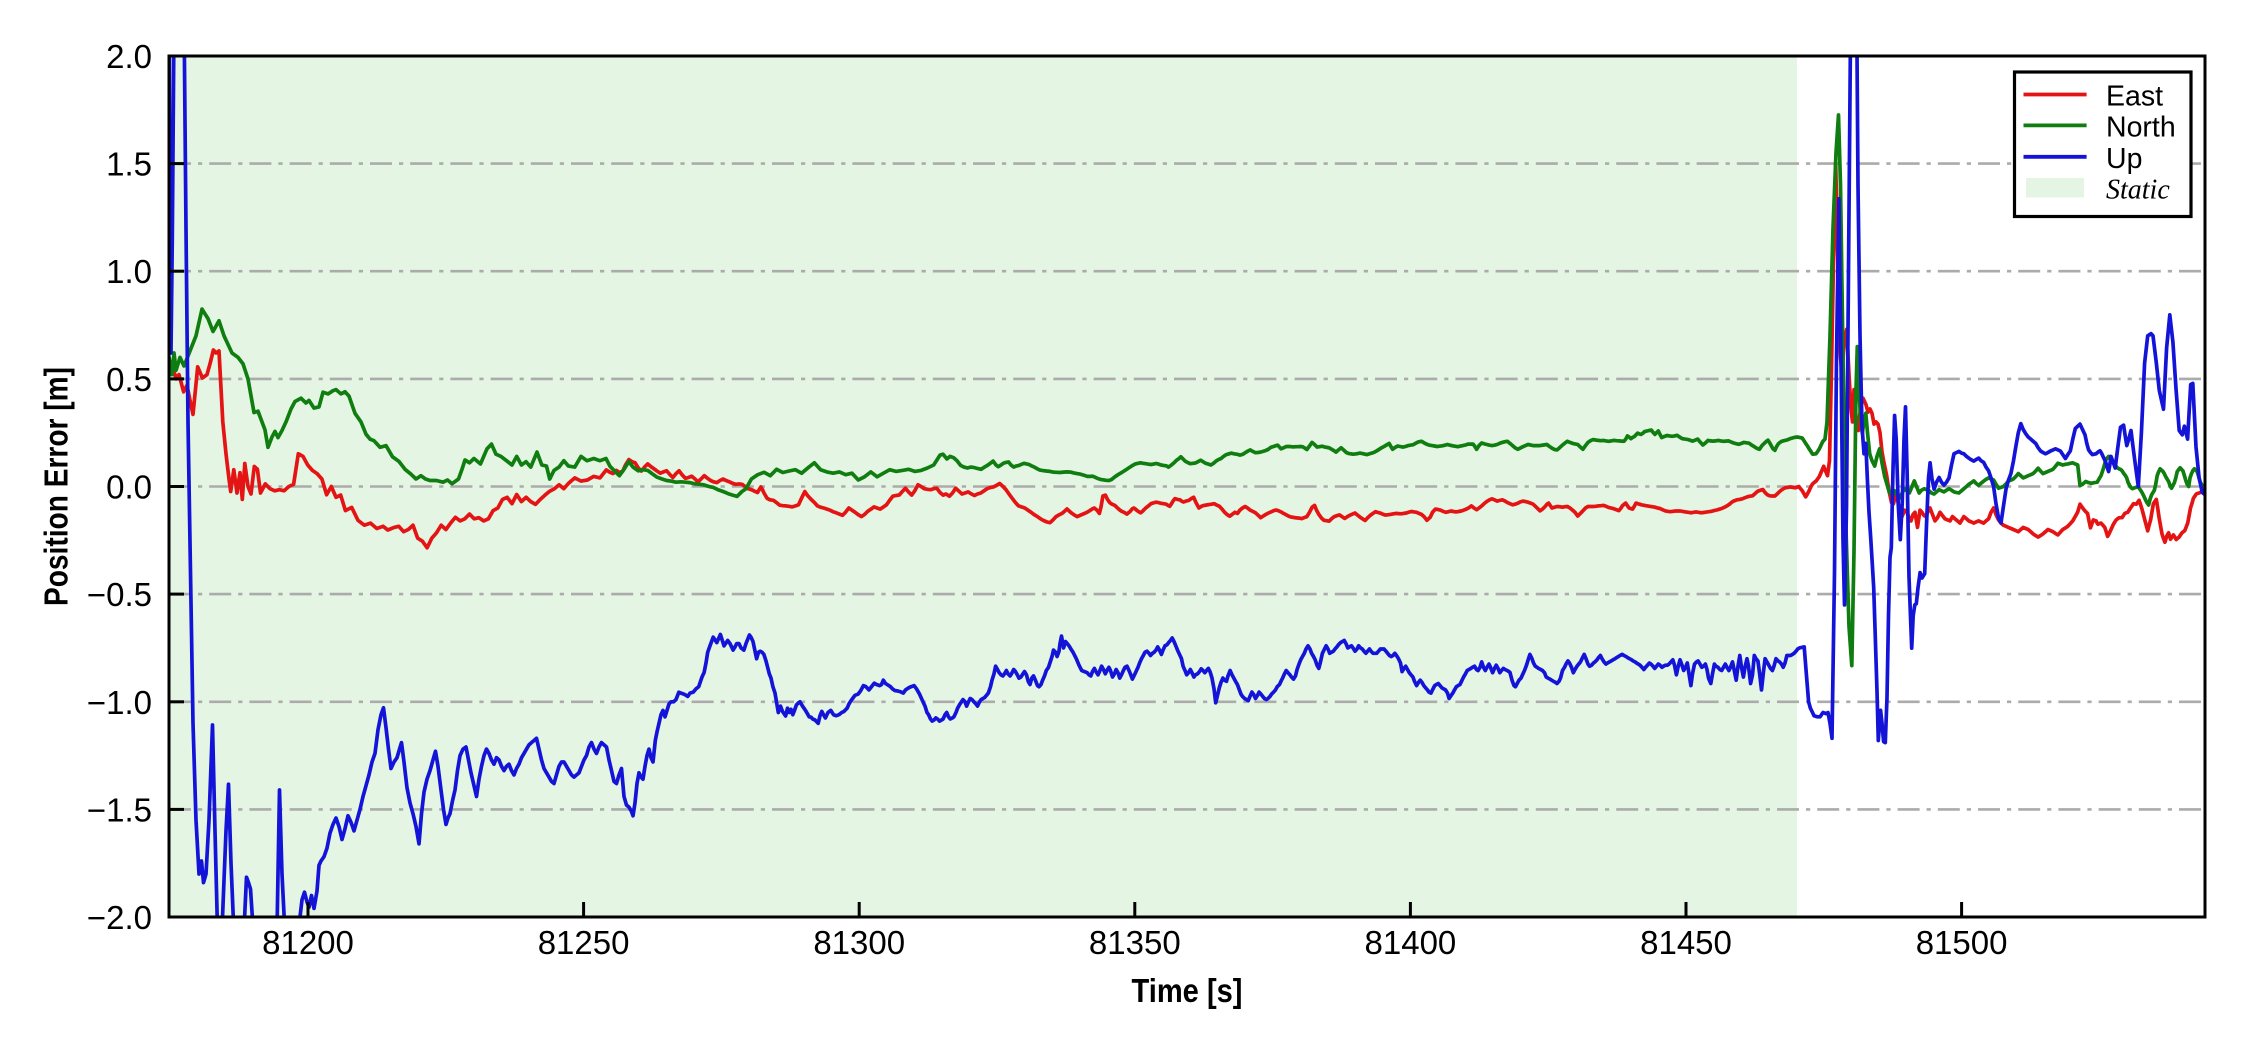 The width and height of the screenshot is (2250, 1050). What do you see at coordinates (129, 379) in the screenshot?
I see `svg-text: 0.5` at bounding box center [129, 379].